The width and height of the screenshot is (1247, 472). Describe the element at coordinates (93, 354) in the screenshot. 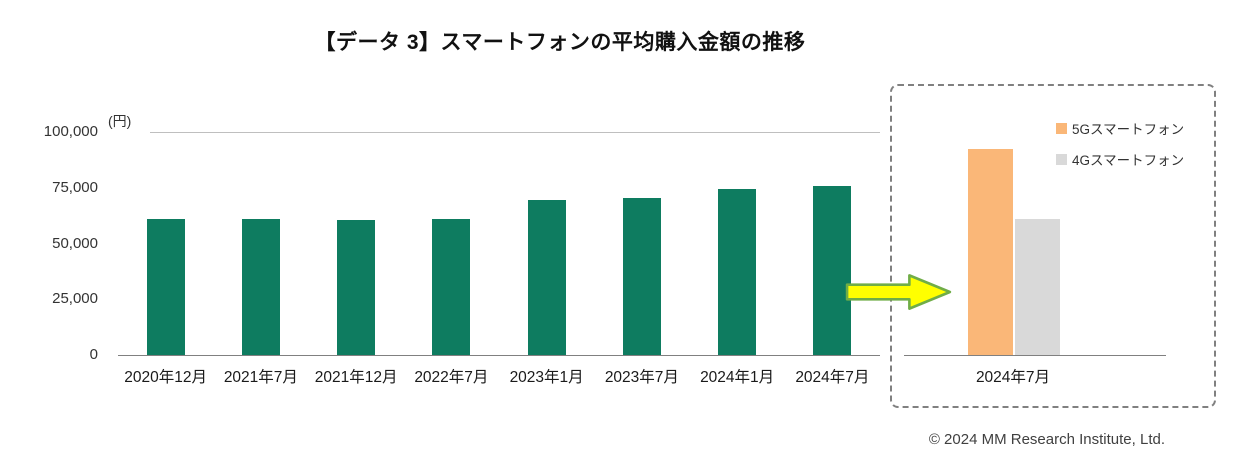

I see `y-tick-label: 0` at that location.